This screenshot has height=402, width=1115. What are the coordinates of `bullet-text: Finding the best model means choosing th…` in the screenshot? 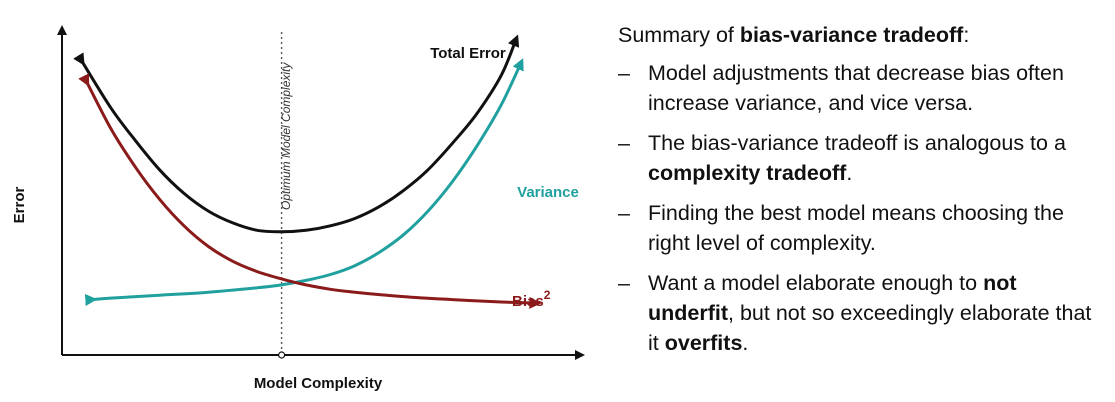 It's located at (856, 228).